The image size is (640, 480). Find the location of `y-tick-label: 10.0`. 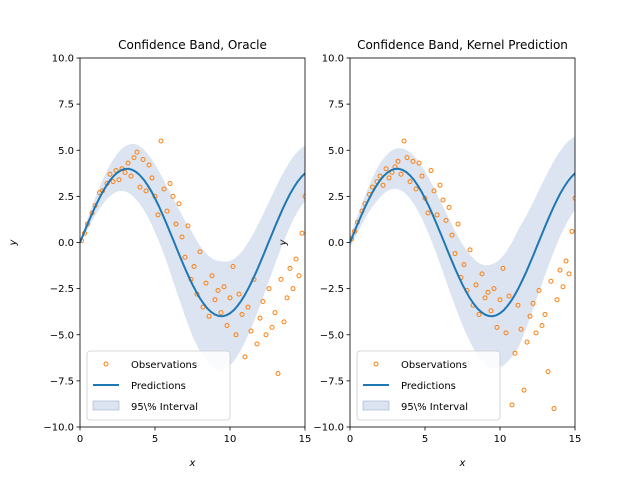

y-tick-label: 10.0 is located at coordinates (63, 59).